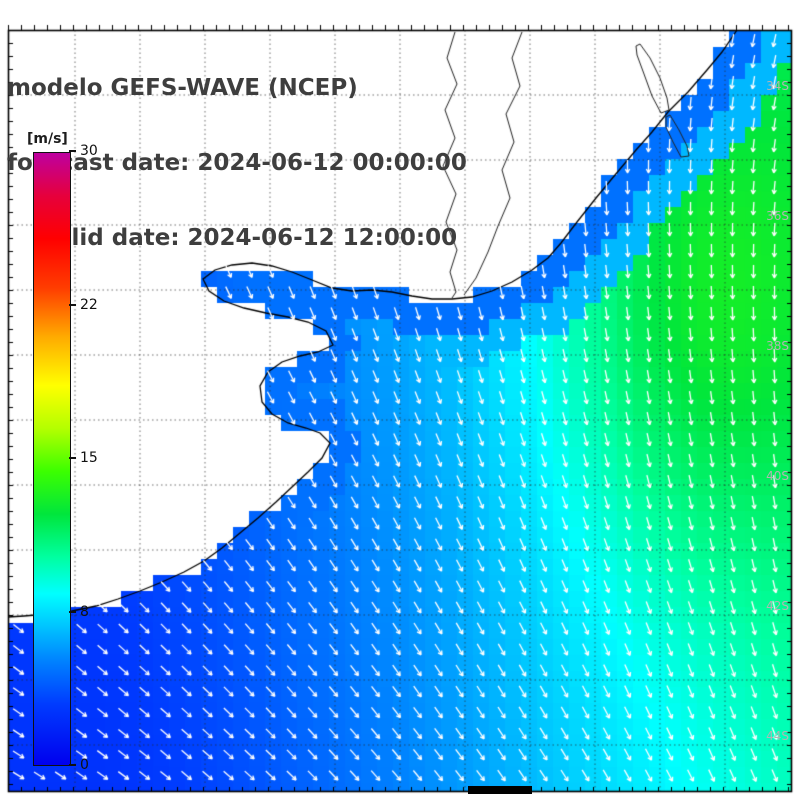 This screenshot has width=800, height=800. Describe the element at coordinates (52, 459) in the screenshot. I see `colorbar-gradient` at that location.